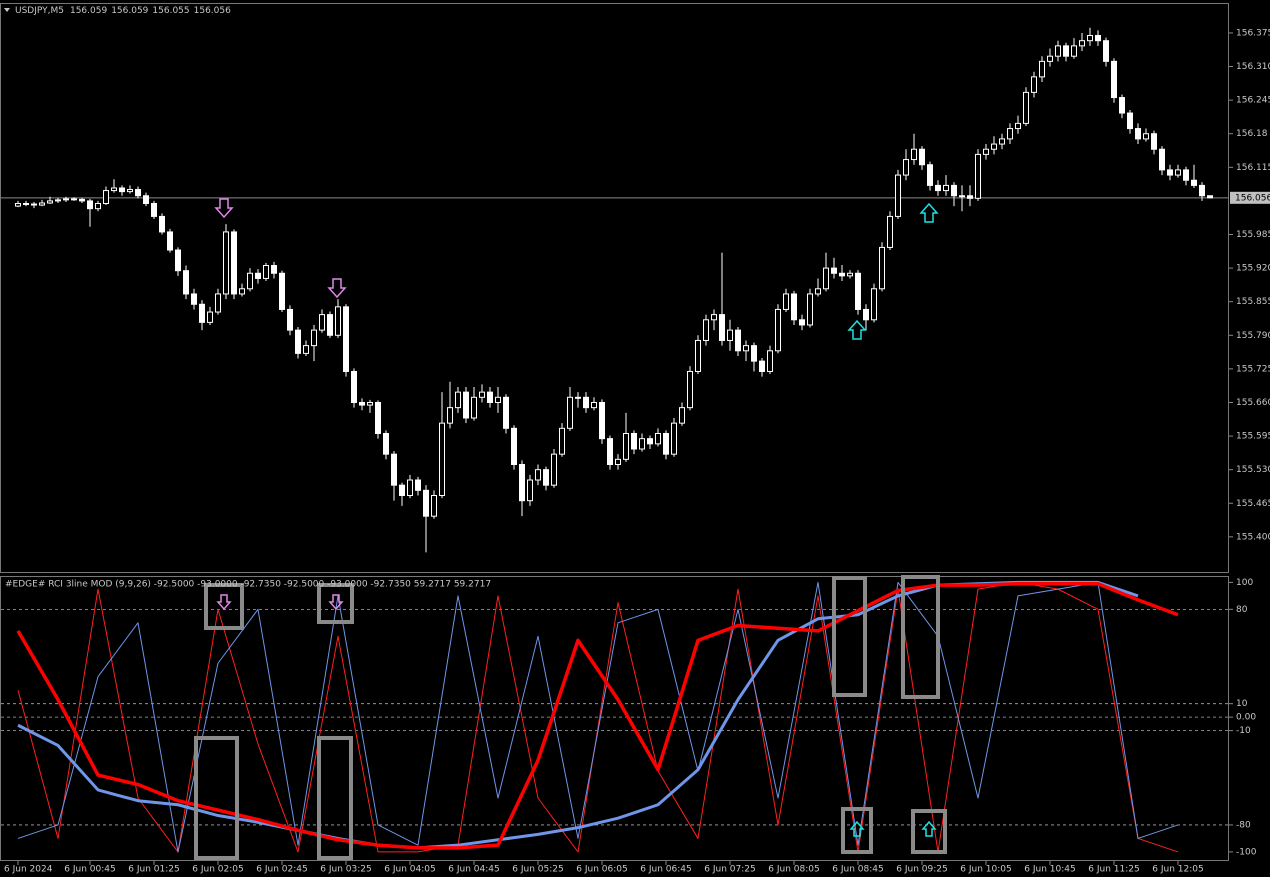 The width and height of the screenshot is (1270, 877). What do you see at coordinates (729, 870) in the screenshot?
I see `x-tick-label: 6 Jun 07:25` at bounding box center [729, 870].